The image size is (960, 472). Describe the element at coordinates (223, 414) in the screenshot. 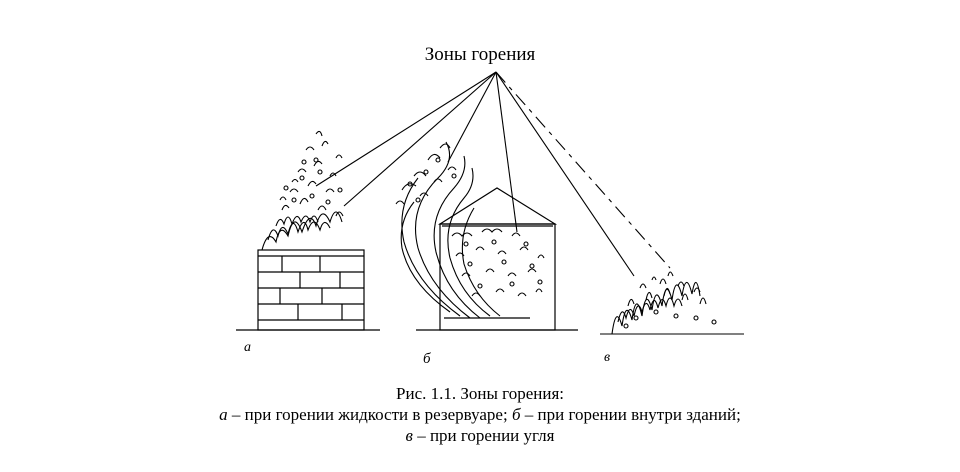

I see `caption-letter-a: а` at that location.